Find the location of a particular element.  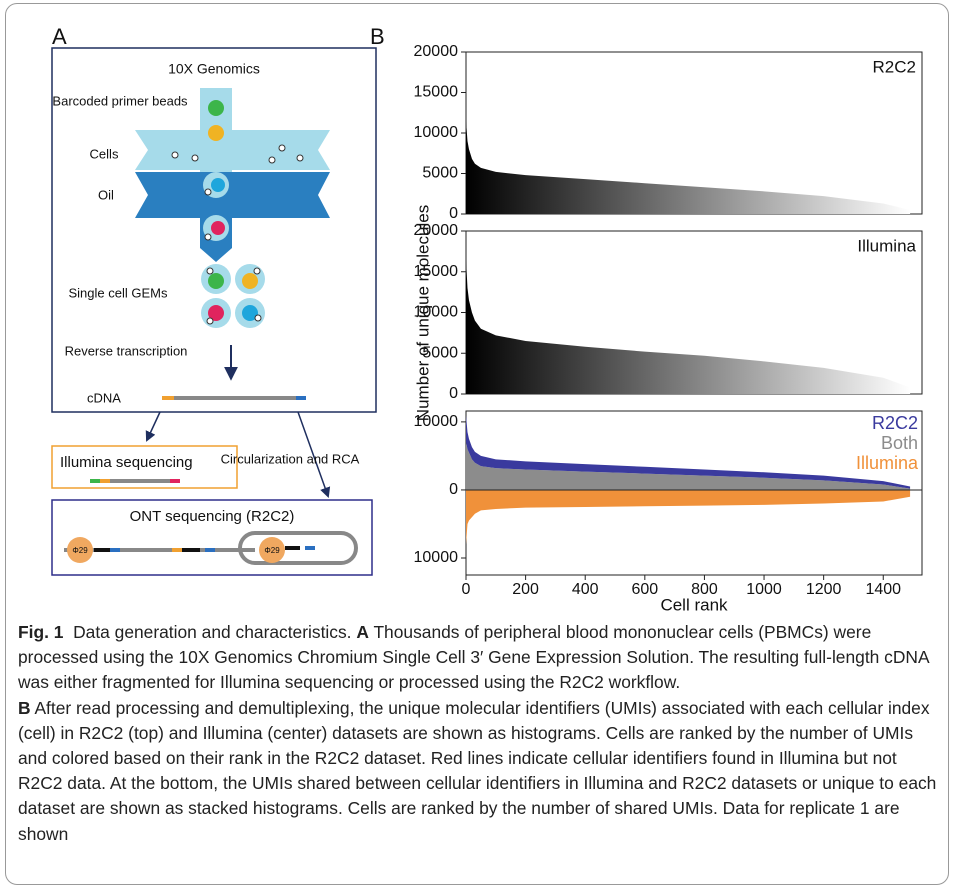

y-axis-label: Number of unique molecules is located at coordinates (422, 313).